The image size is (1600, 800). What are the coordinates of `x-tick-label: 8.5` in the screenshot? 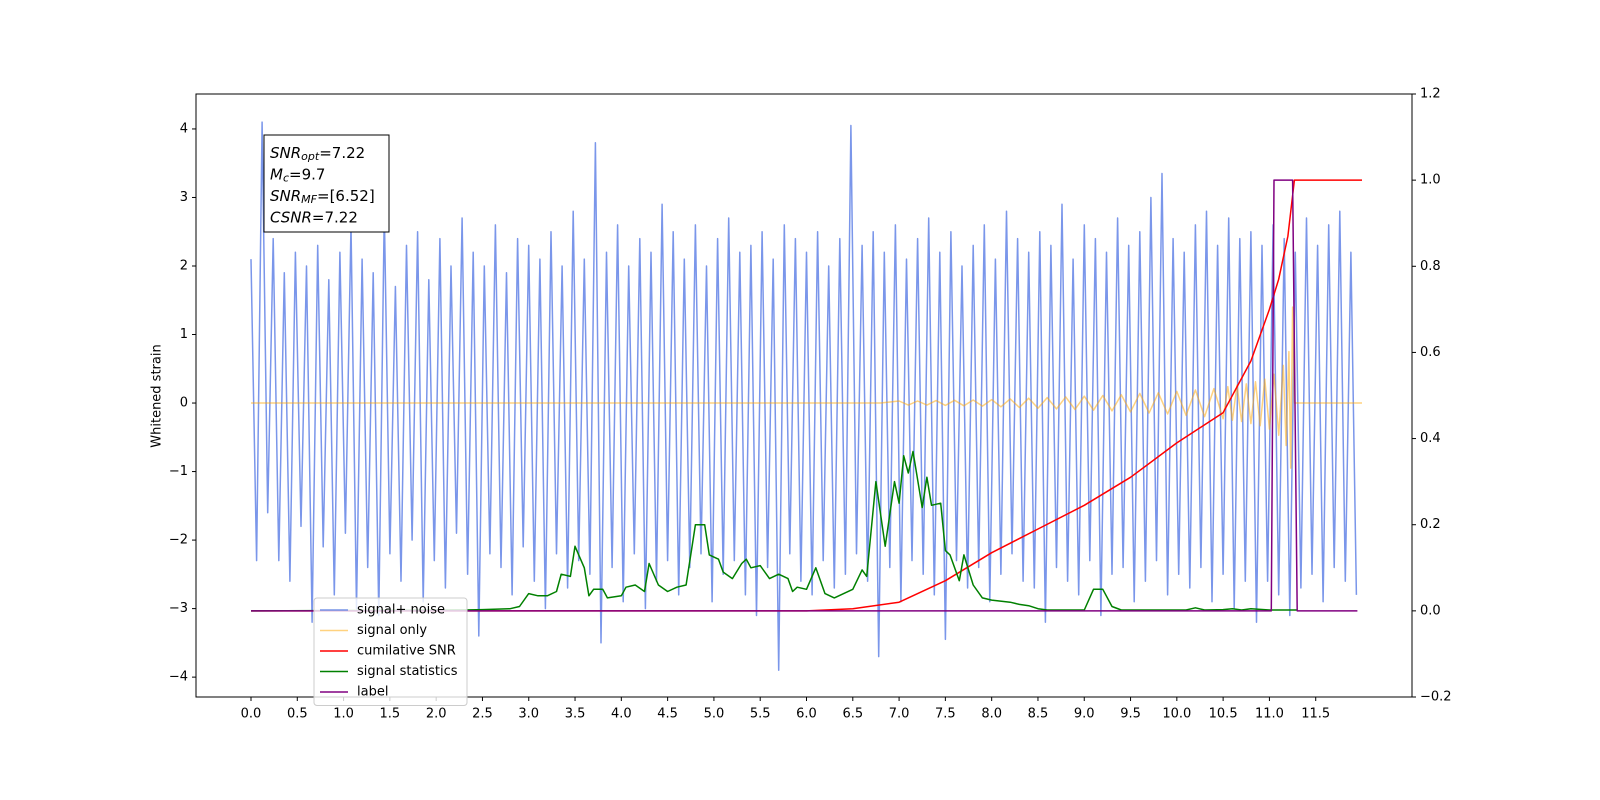 It's located at (1038, 714).